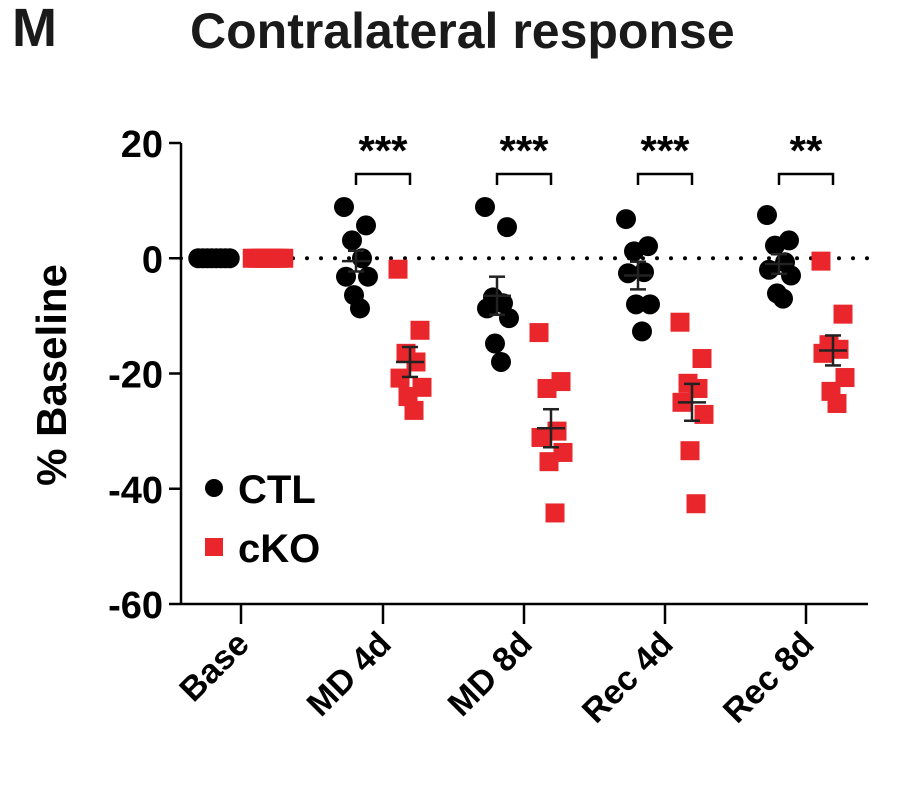 The height and width of the screenshot is (800, 907). What do you see at coordinates (214, 488) in the screenshot?
I see `legend-ctl-marker` at bounding box center [214, 488].